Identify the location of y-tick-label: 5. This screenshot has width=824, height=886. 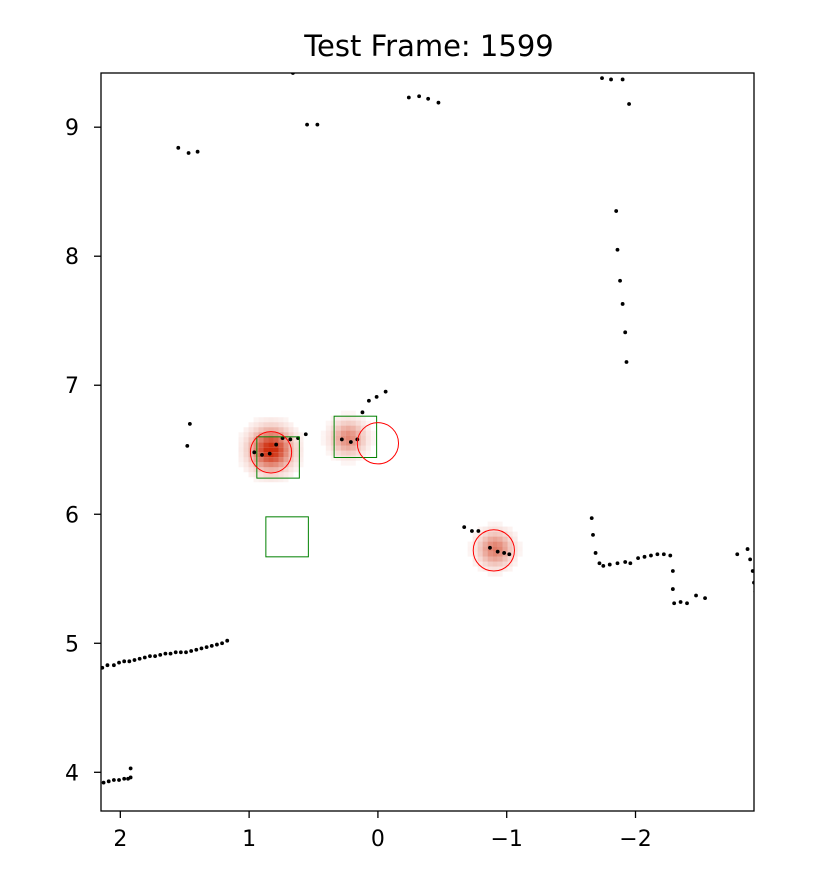
(72, 644).